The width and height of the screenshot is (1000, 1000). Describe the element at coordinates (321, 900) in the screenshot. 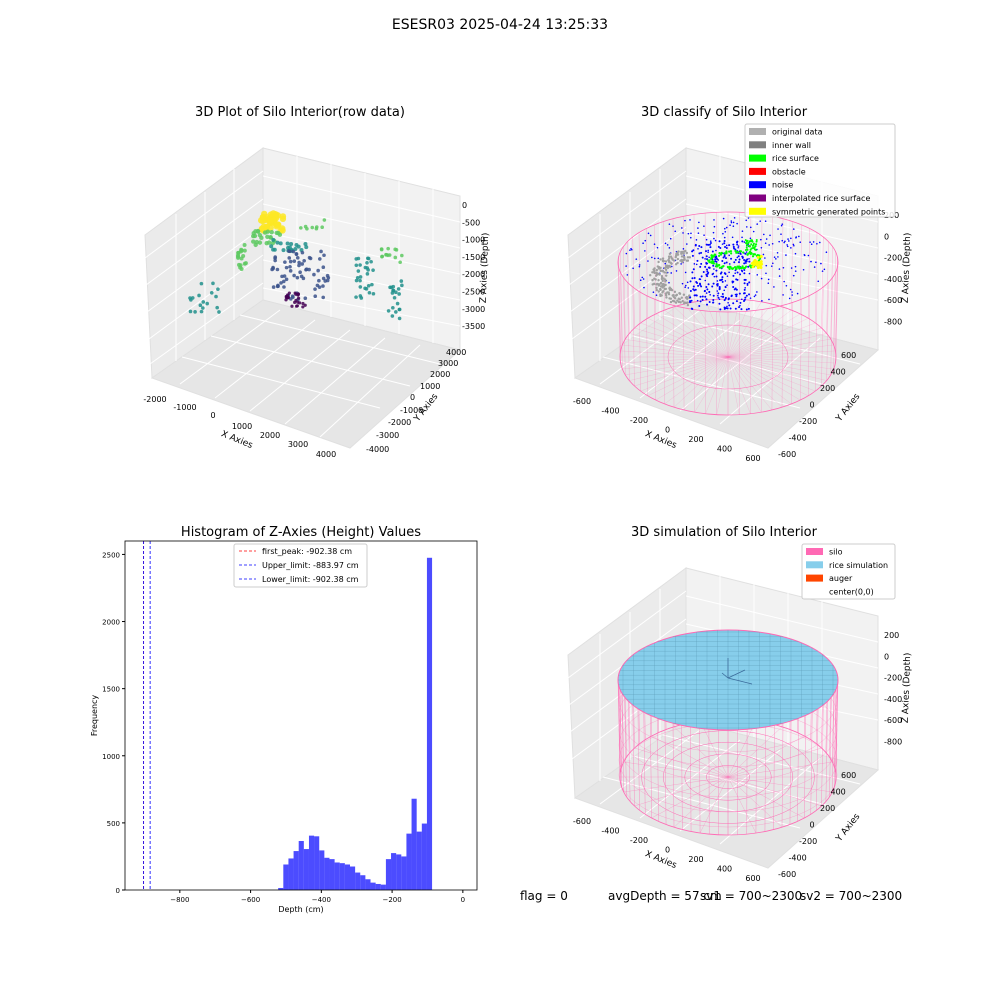

I see `x-tick-label: −400` at that location.